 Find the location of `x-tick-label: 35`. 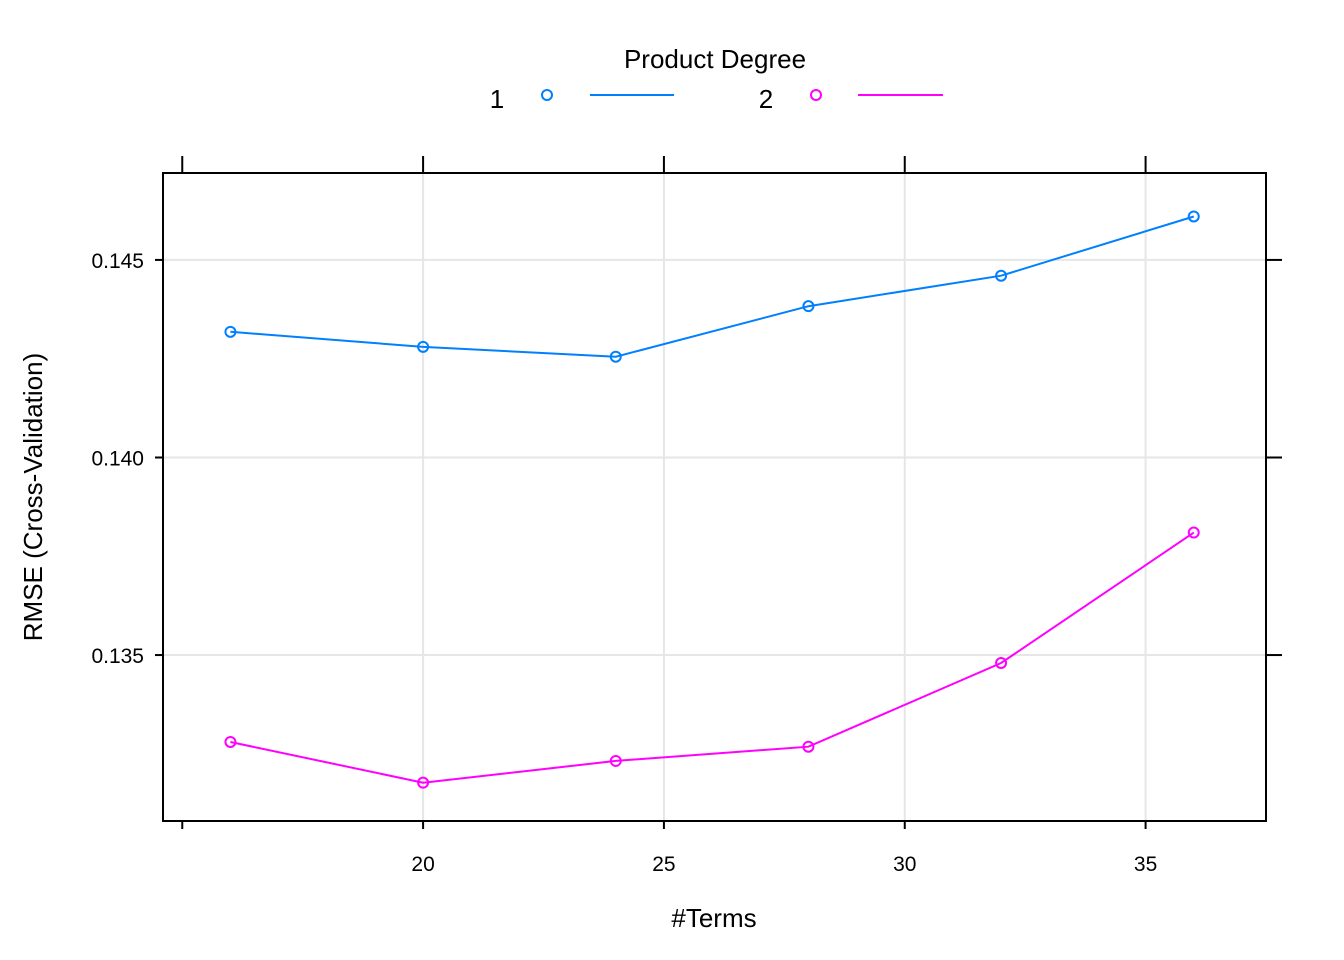

x-tick-label: 35 is located at coordinates (1145, 864).